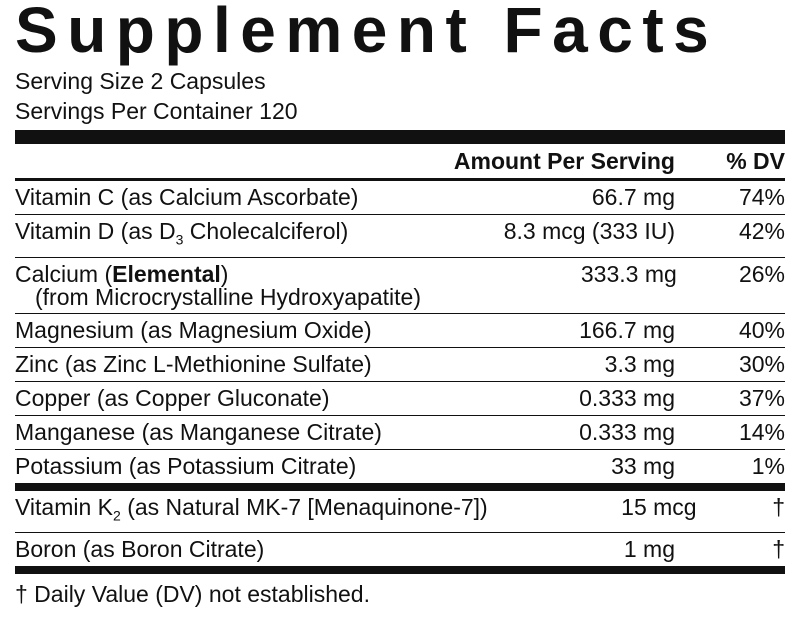 This screenshot has width=800, height=634. I want to click on name-part: Manganese (as Manganese Citrate), so click(198, 431).